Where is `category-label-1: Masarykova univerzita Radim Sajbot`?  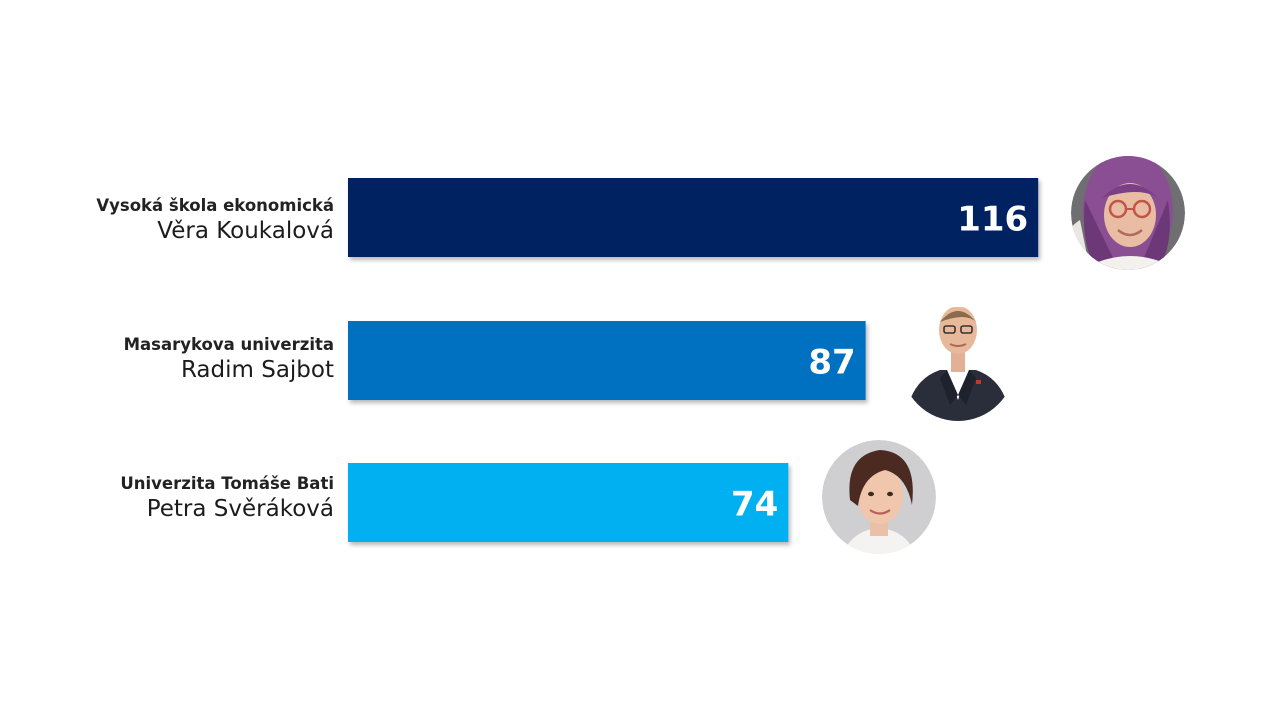
category-label-1: Masarykova univerzita Radim Sajbot is located at coordinates (229, 360).